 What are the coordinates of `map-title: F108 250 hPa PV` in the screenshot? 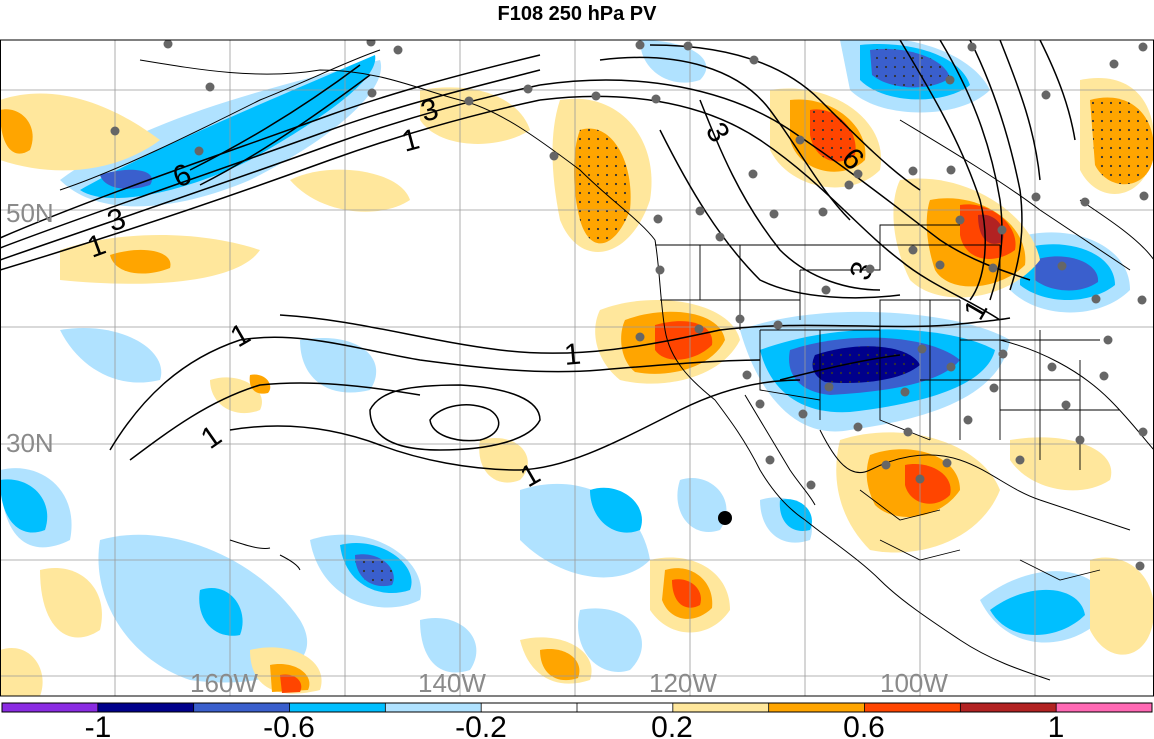 It's located at (577, 14).